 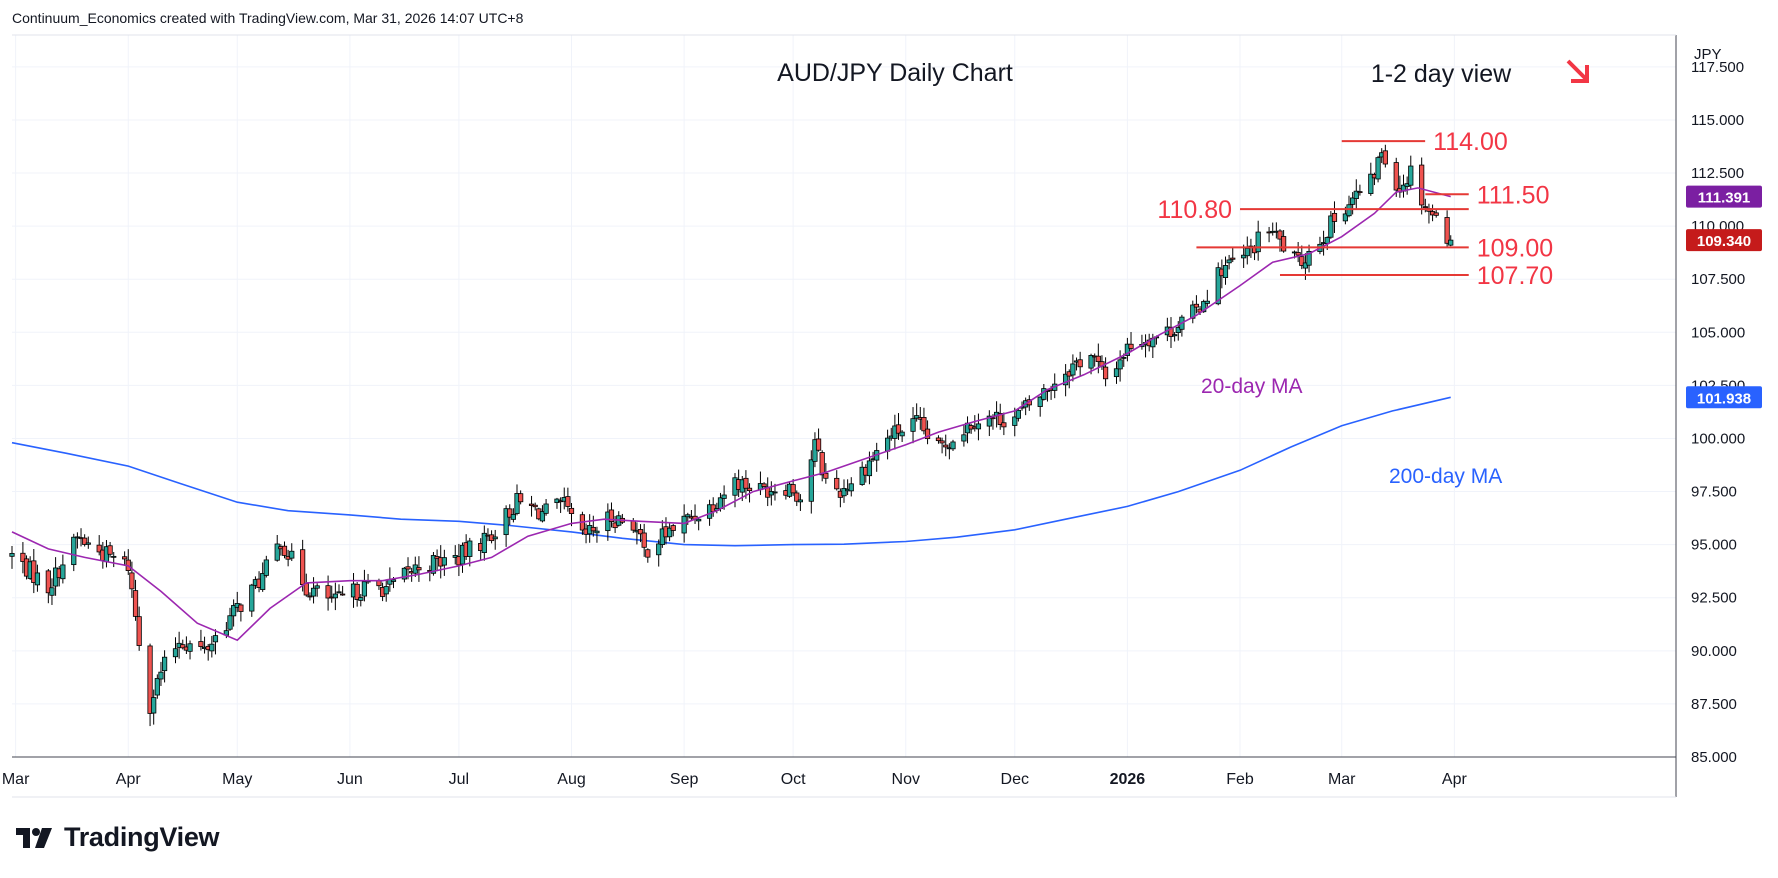 What do you see at coordinates (793, 779) in the screenshot?
I see `x-tick-label: Oct` at bounding box center [793, 779].